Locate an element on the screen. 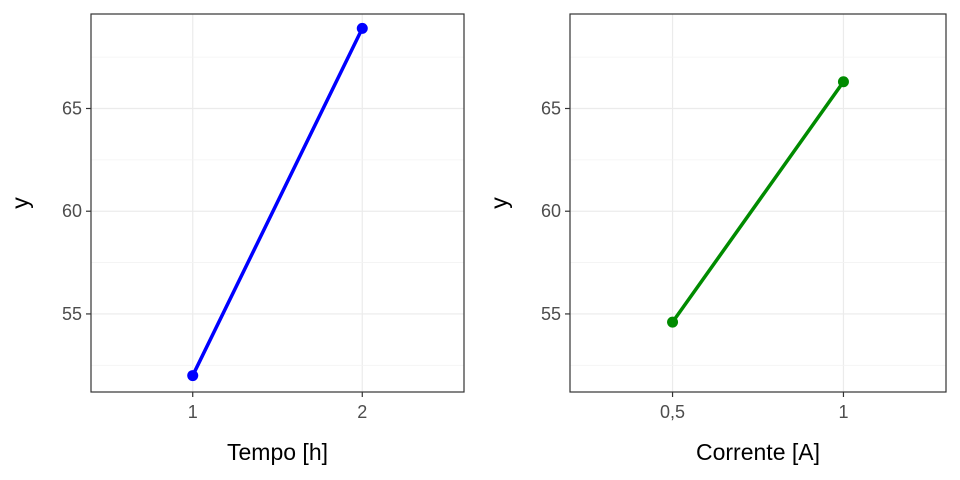  x-axis-title: Tempo [h] is located at coordinates (277, 452).